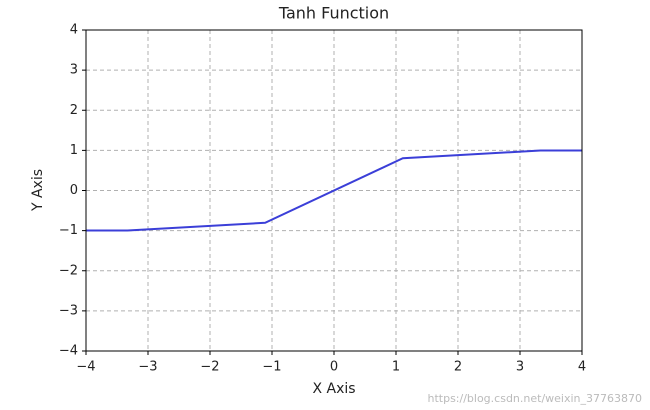  Describe the element at coordinates (520, 367) in the screenshot. I see `x-tick-label: 3` at that location.